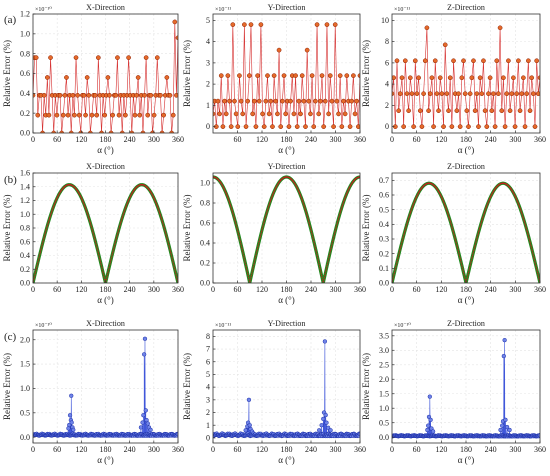  I want to click on y-tick-label: 0.2, so click(205, 263).